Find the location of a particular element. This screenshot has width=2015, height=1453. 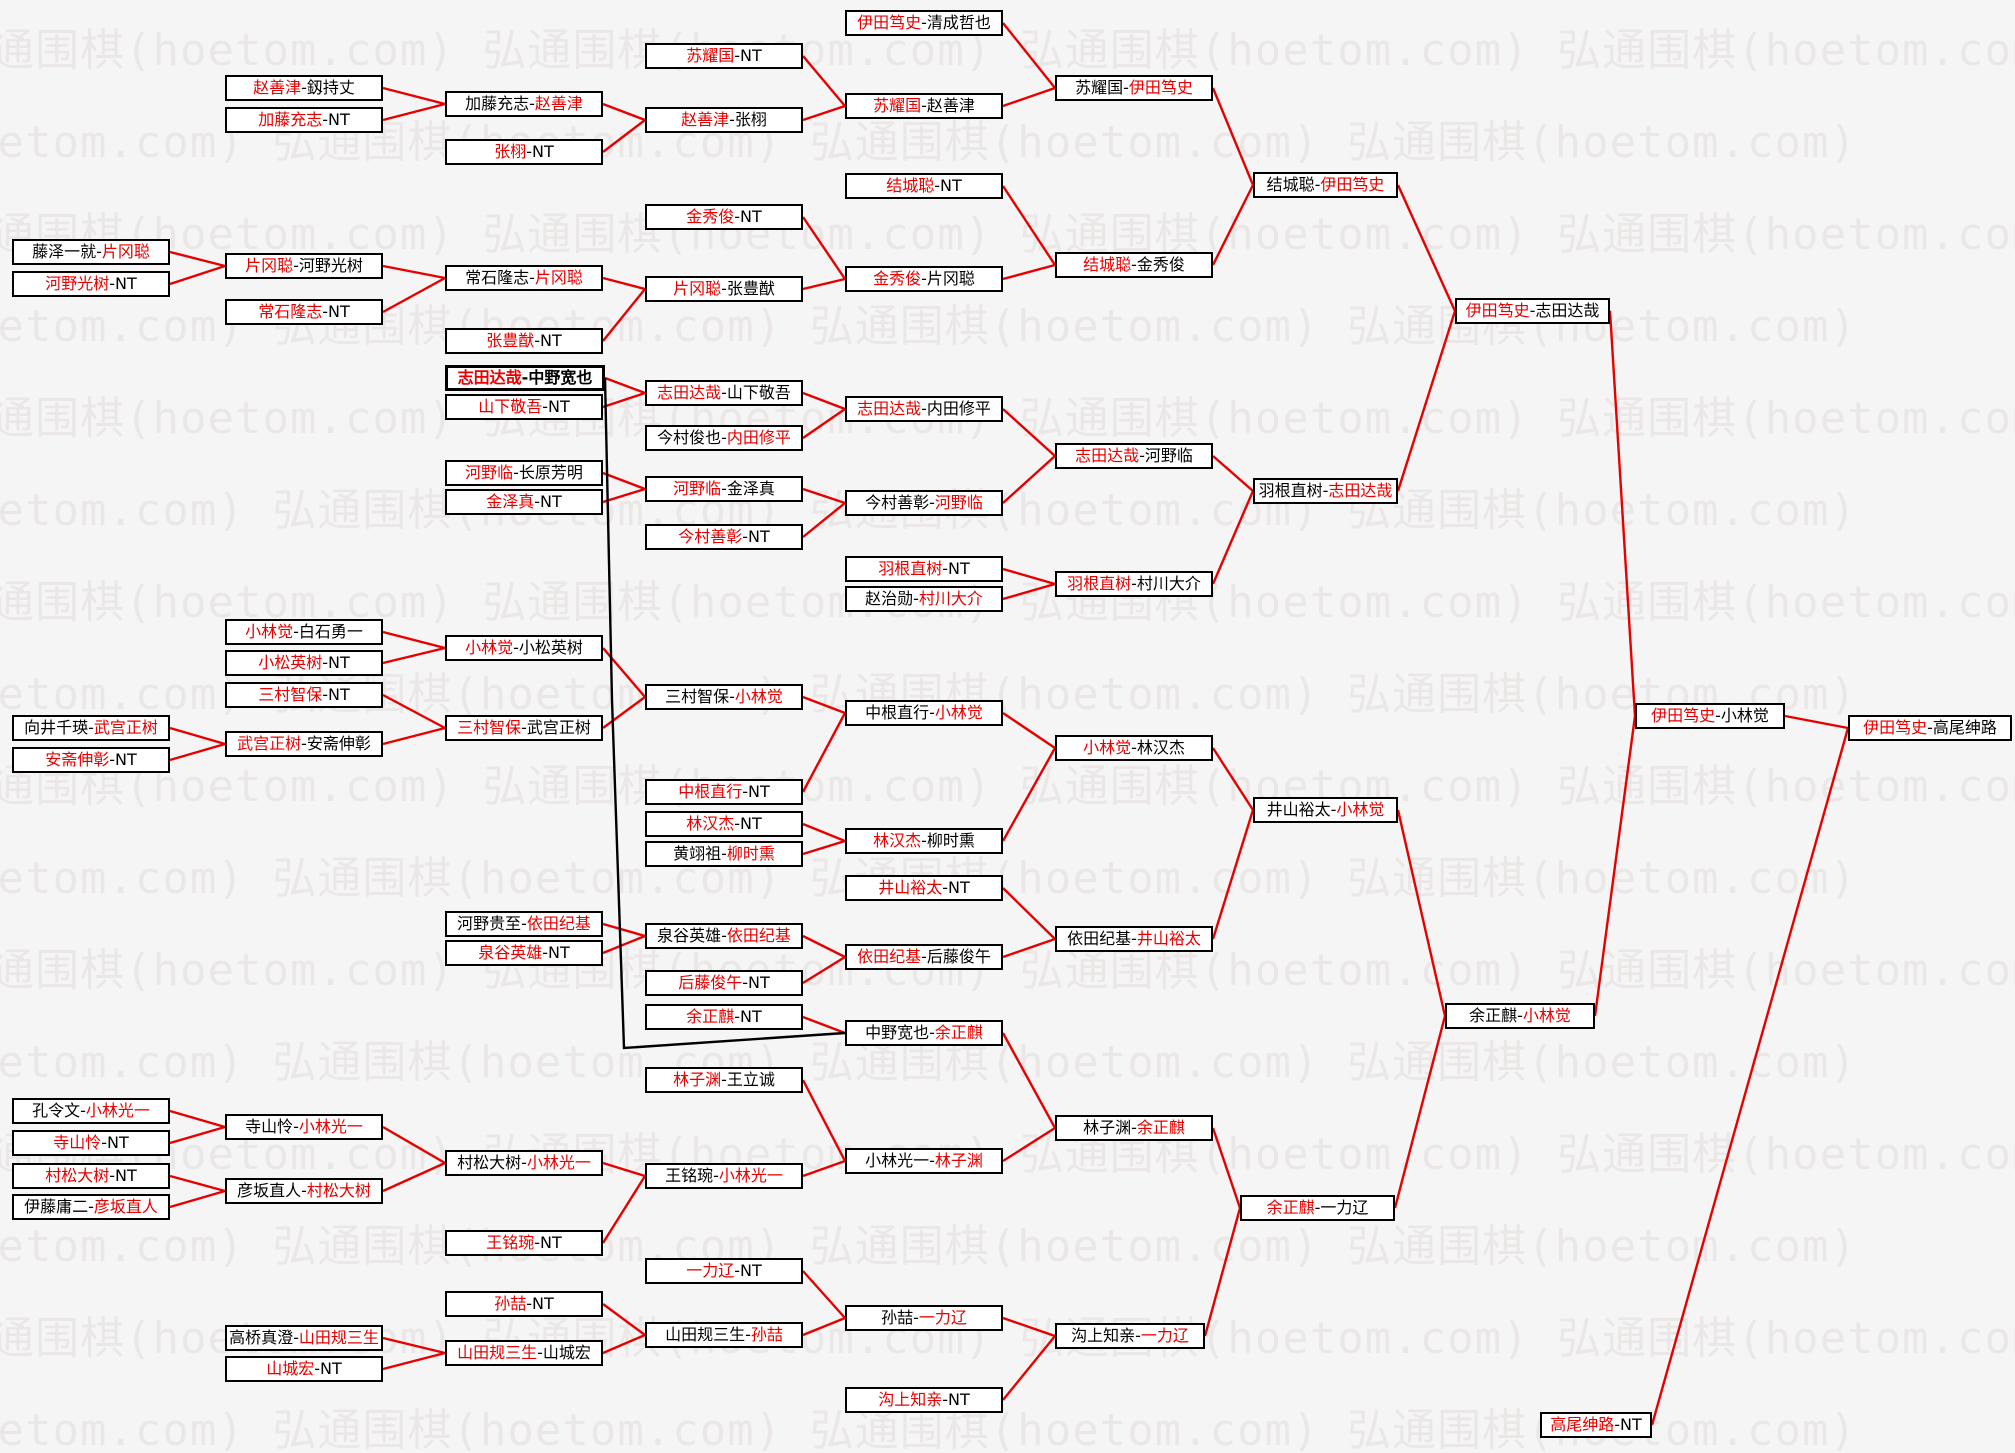

player-right: 一力辽 is located at coordinates (1344, 1207).